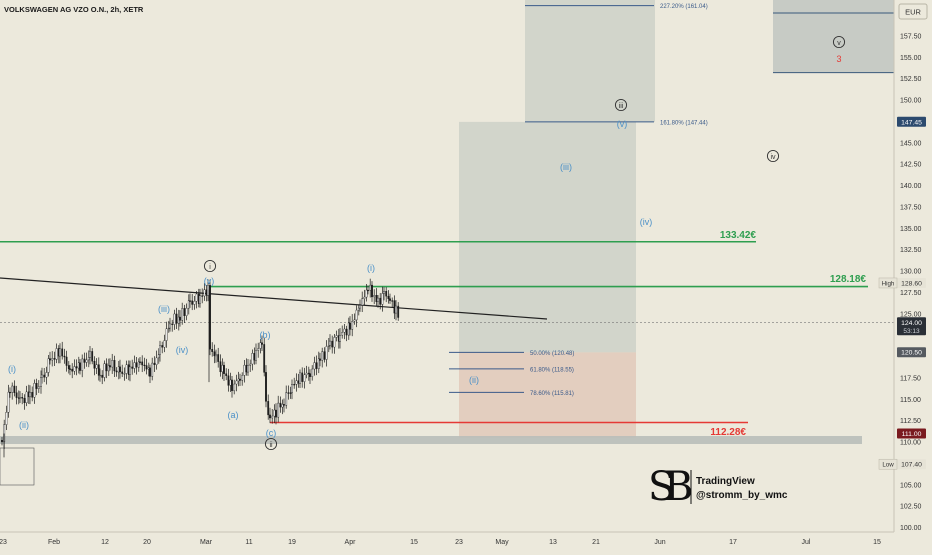 The image size is (932, 555). Describe the element at coordinates (271, 433) in the screenshot. I see `wave-label: (c)` at that location.